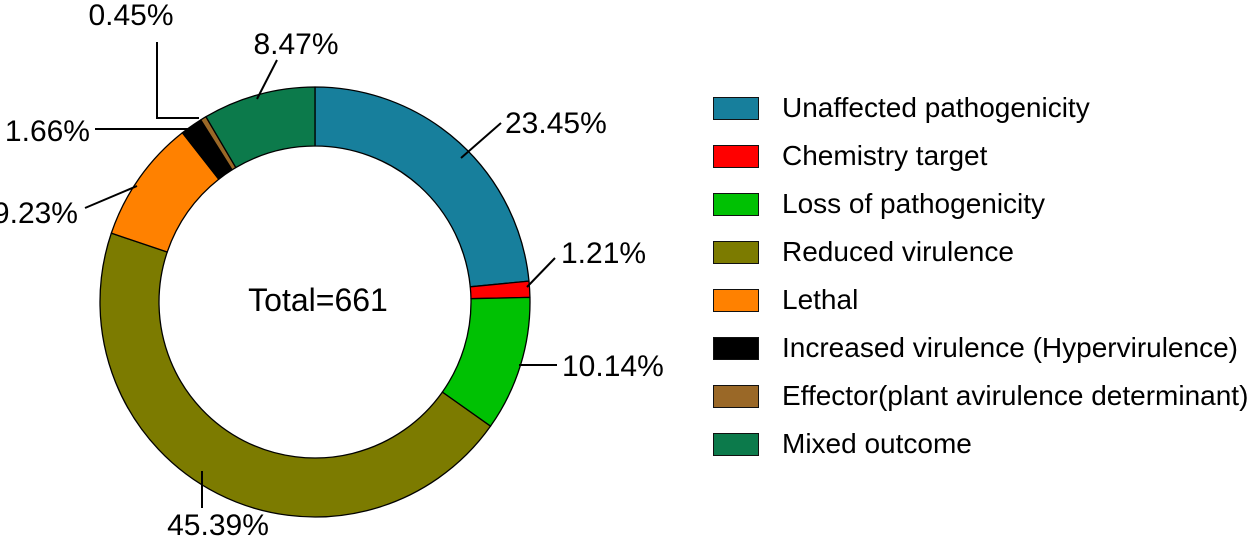 This screenshot has width=1250, height=538. Describe the element at coordinates (736, 300) in the screenshot. I see `legend-swatch-lethal` at that location.